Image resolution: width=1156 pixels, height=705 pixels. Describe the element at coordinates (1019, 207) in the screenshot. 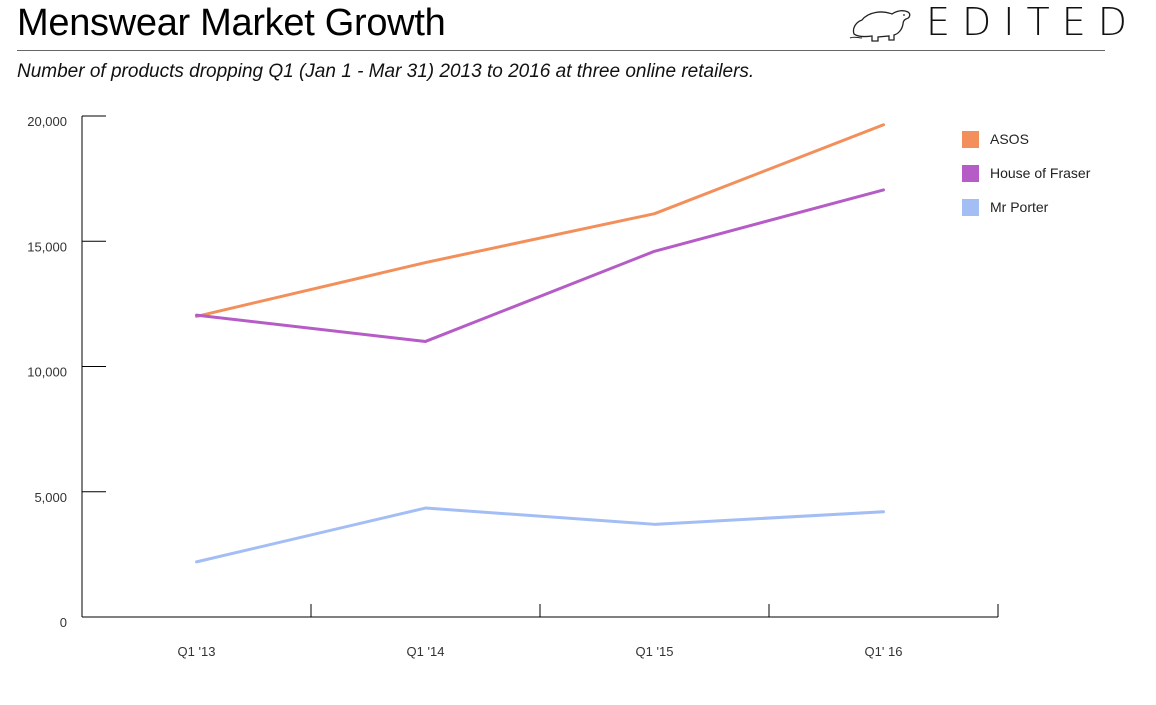

I see `legend-label: Mr Porter` at that location.